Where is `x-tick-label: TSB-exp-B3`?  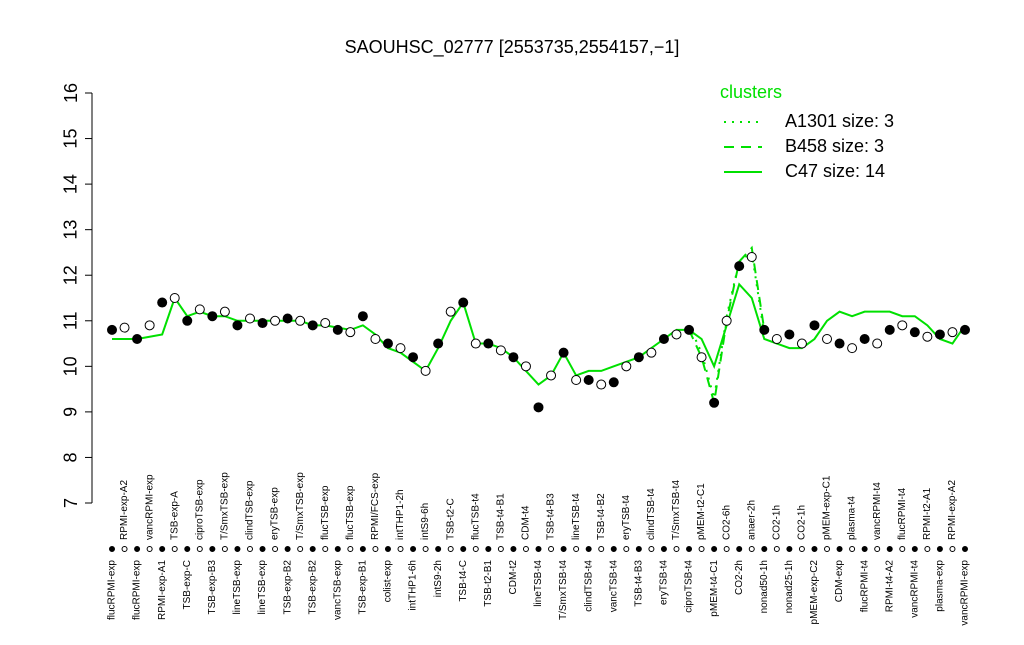
x-tick-label: TSB-exp-B3 is located at coordinates (212, 587).